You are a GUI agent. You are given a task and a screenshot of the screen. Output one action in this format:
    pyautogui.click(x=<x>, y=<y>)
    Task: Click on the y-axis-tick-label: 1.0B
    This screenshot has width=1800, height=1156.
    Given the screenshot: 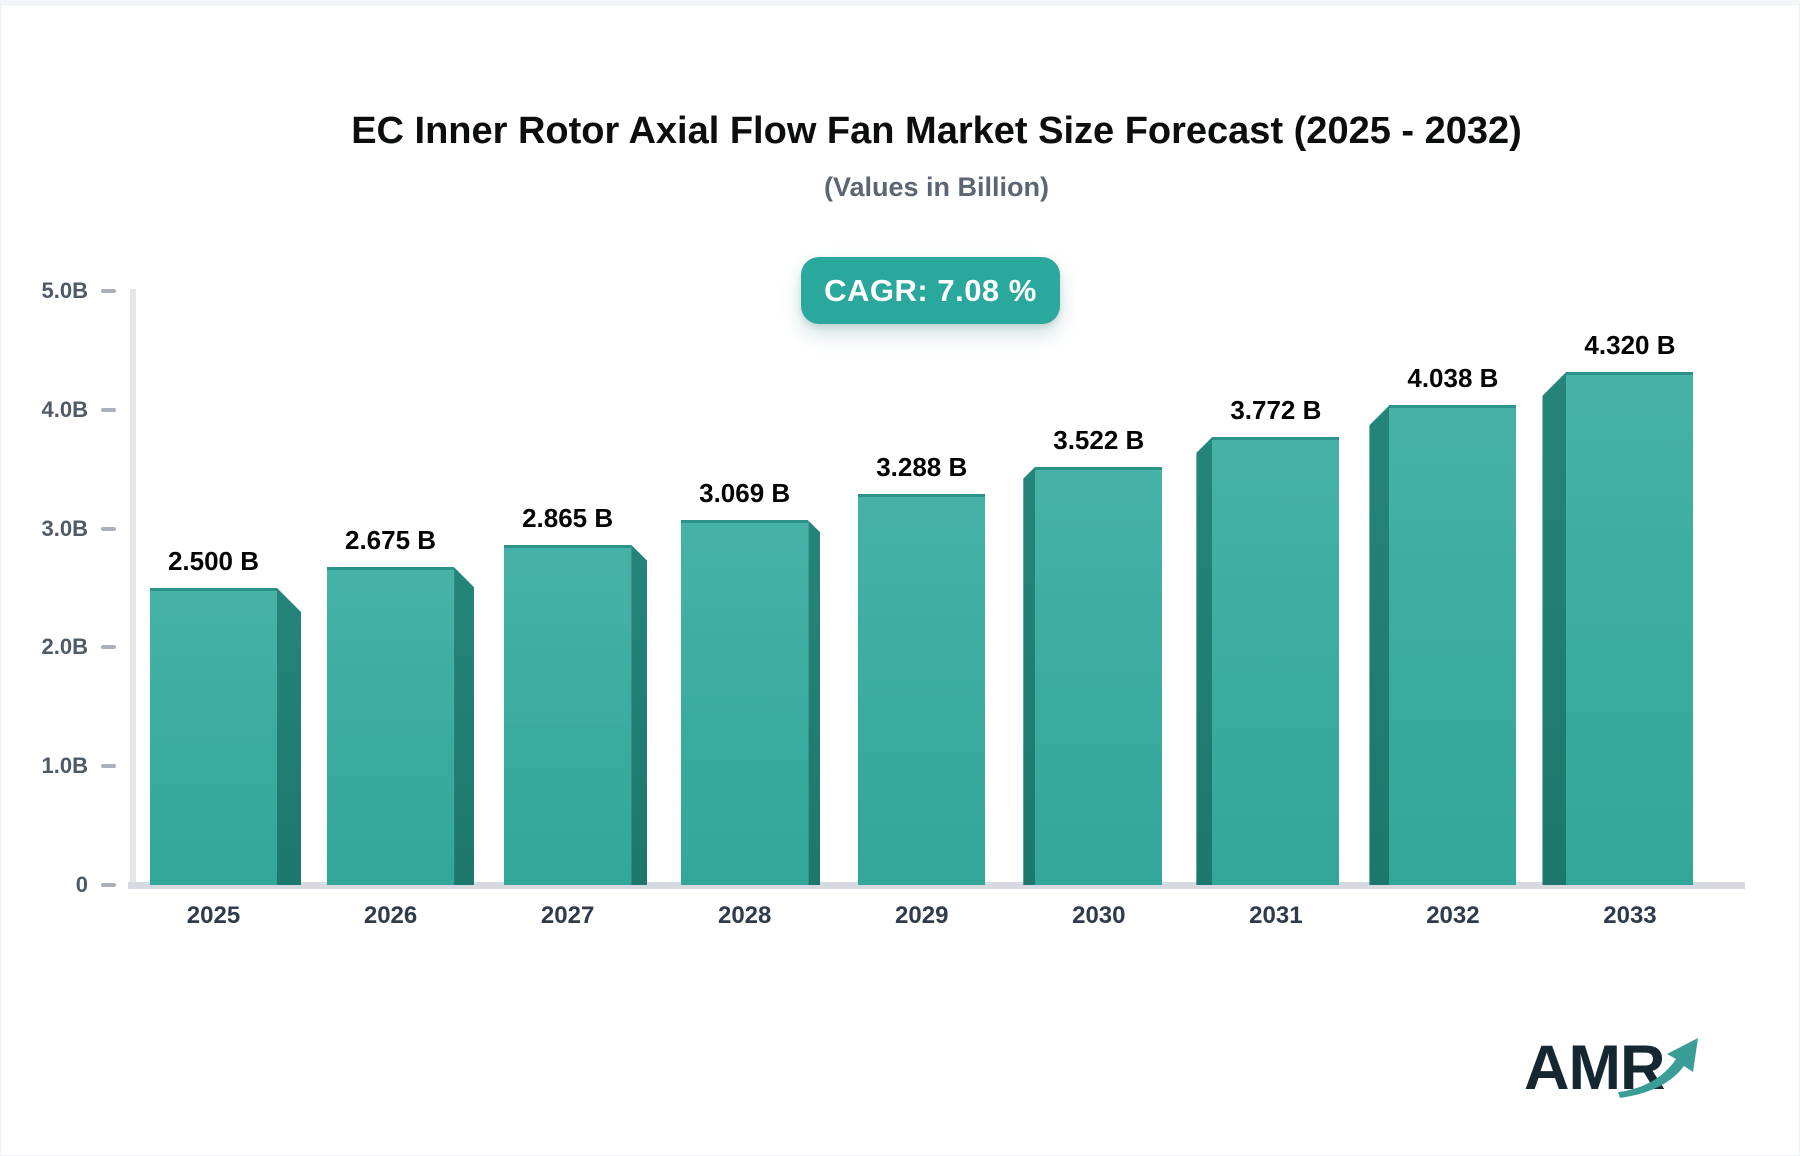 What is the action you would take?
    pyautogui.click(x=64, y=766)
    